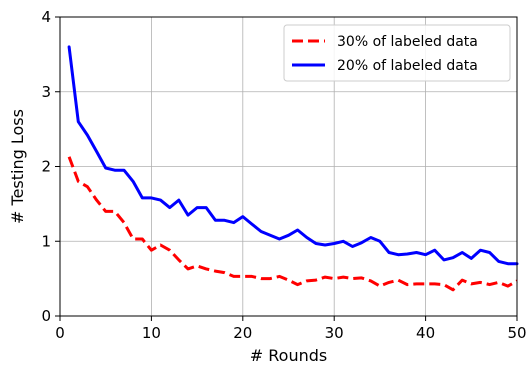 The width and height of the screenshot is (528, 369). Describe the element at coordinates (425, 333) in the screenshot. I see `x-tick-label: 40` at that location.